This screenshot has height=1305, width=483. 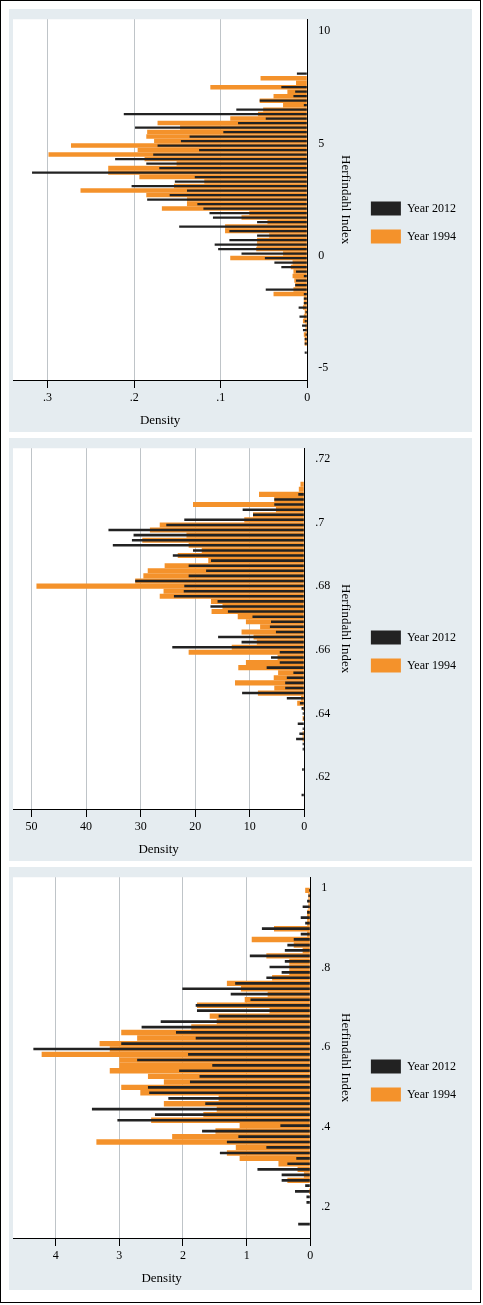 I want to click on x-tick-label: 40, so click(x=86, y=826).